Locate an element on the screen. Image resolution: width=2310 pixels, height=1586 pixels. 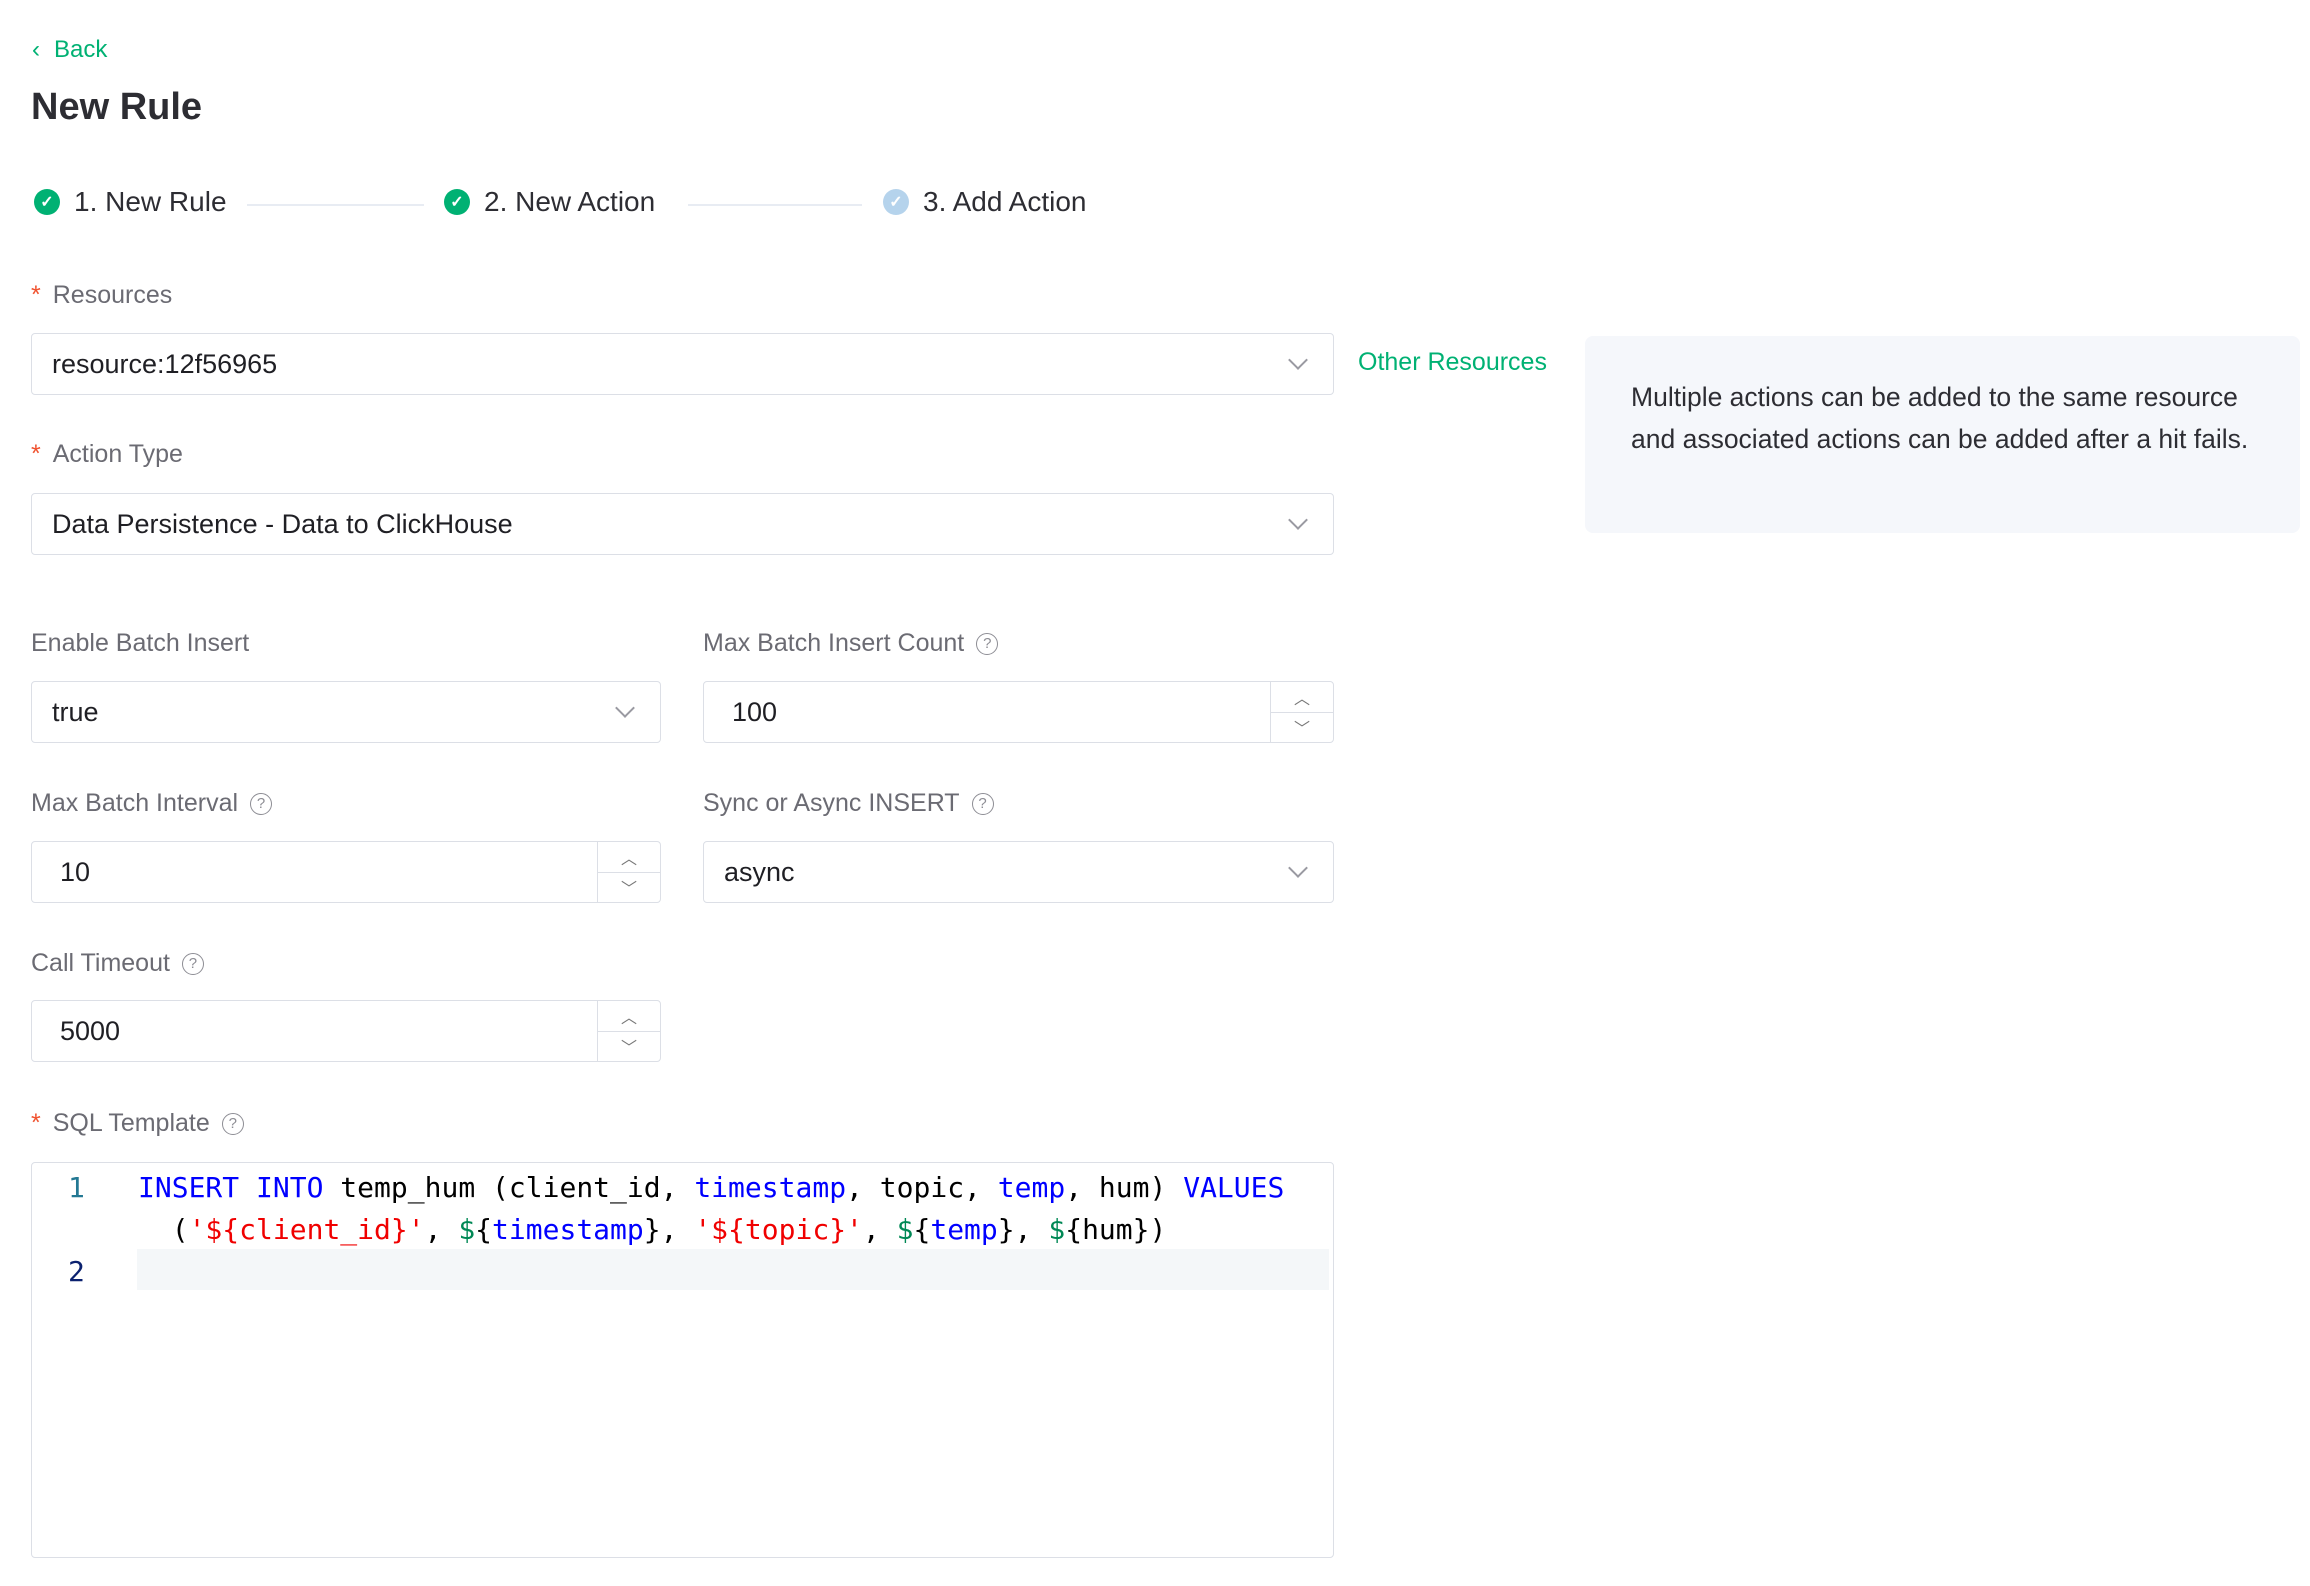
sql-template-label: * SQL Template? is located at coordinates (137, 1123).